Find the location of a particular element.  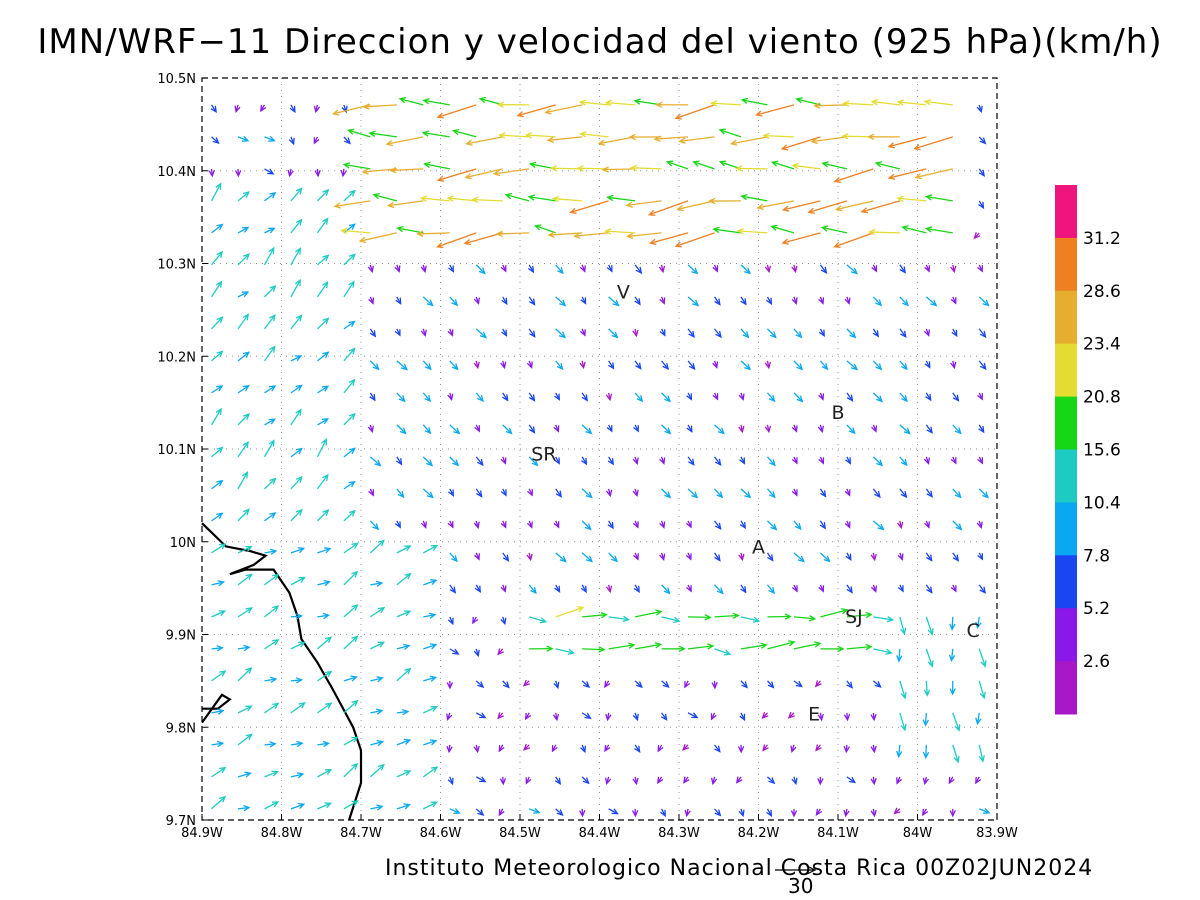

location-label-sr: SR is located at coordinates (543, 455).